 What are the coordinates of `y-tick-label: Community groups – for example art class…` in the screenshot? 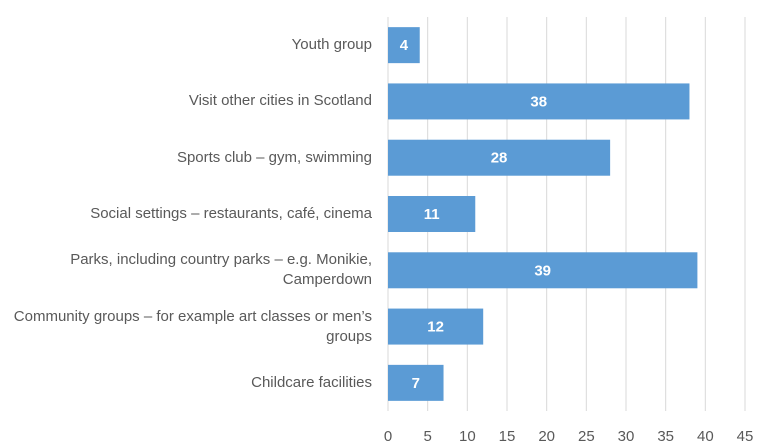 It's located at (192, 326).